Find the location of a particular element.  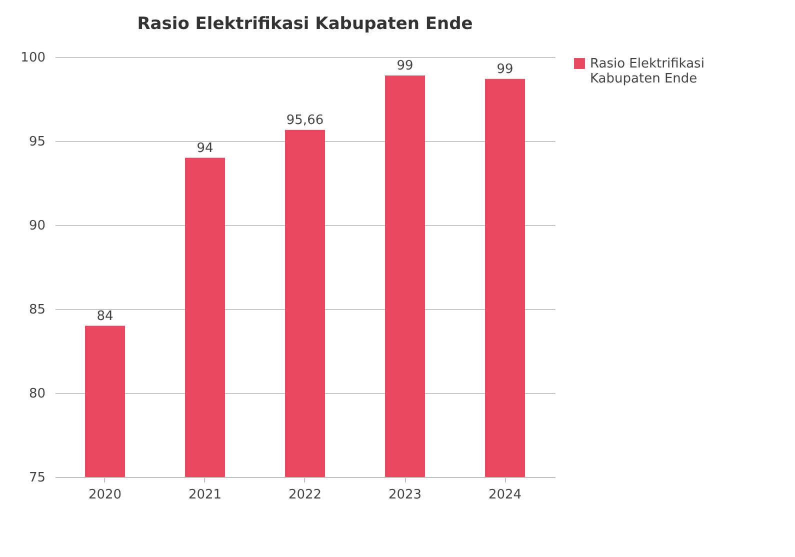

text: 84 is located at coordinates (105, 316).